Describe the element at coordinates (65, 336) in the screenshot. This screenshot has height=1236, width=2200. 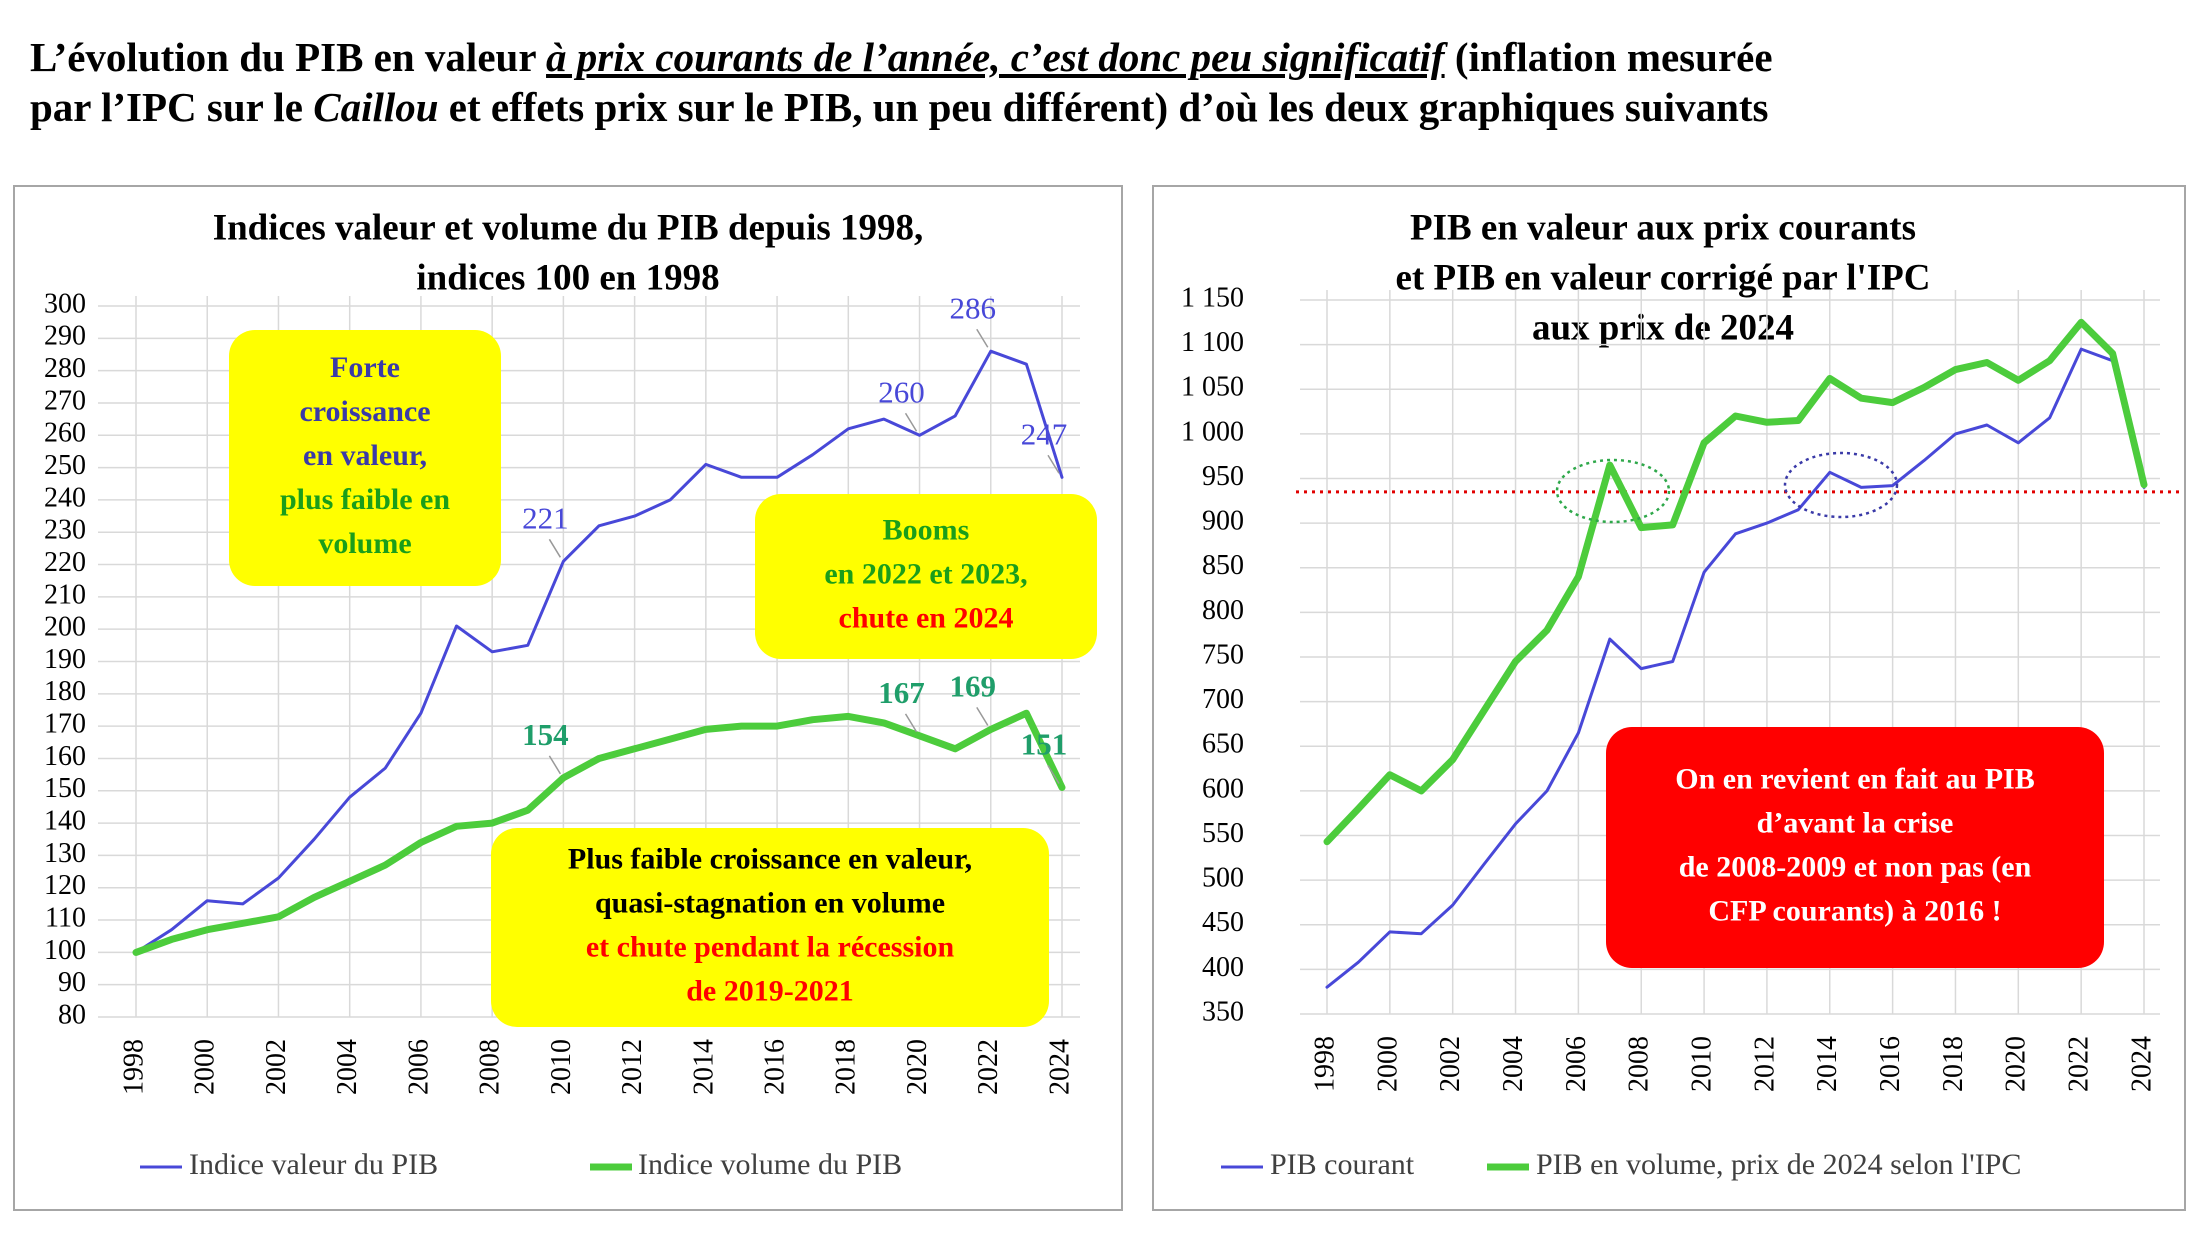
I see `y-tick-label: 290` at that location.